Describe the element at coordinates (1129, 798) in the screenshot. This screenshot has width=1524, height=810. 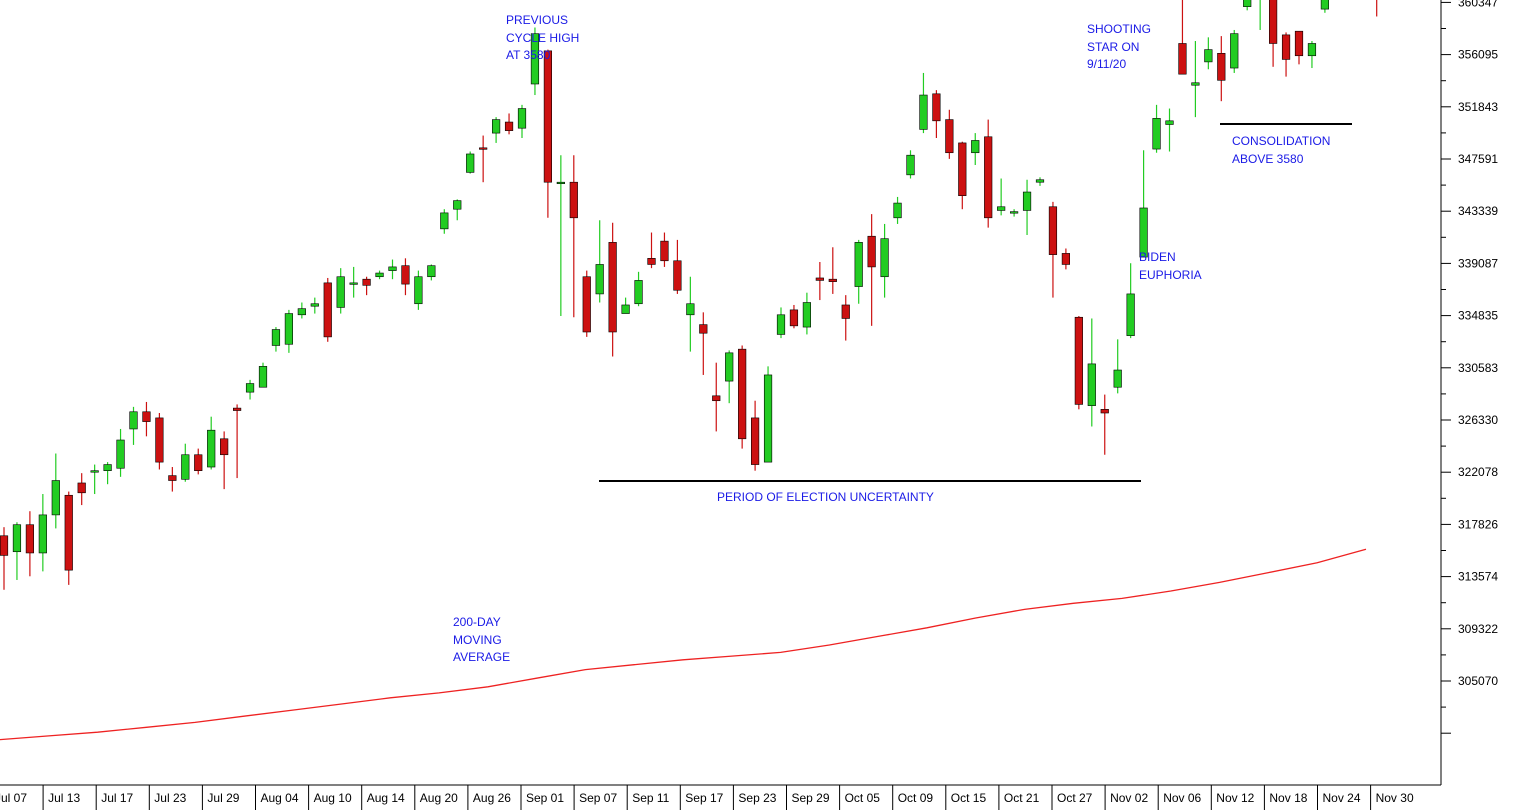
I see `x-tick-label: Nov 02` at that location.